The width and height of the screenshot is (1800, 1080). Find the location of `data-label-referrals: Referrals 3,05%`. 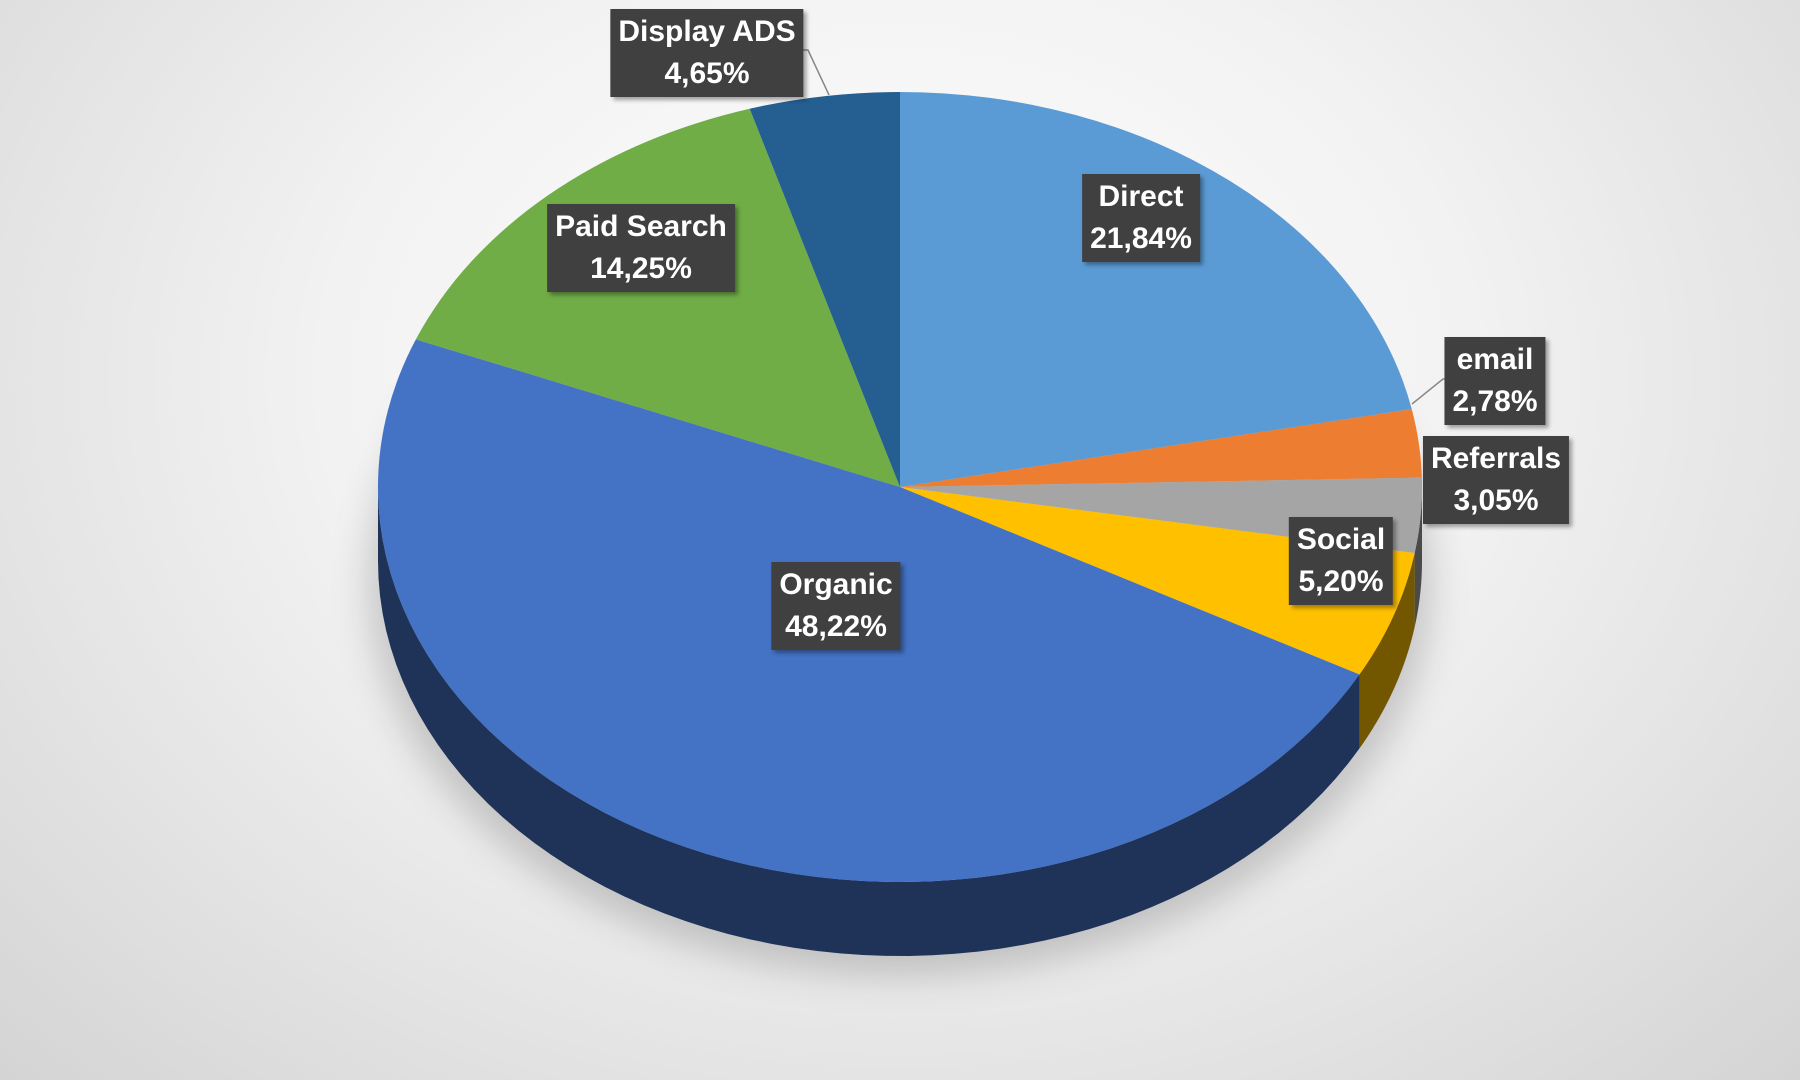

data-label-referrals: Referrals 3,05% is located at coordinates (1496, 480).